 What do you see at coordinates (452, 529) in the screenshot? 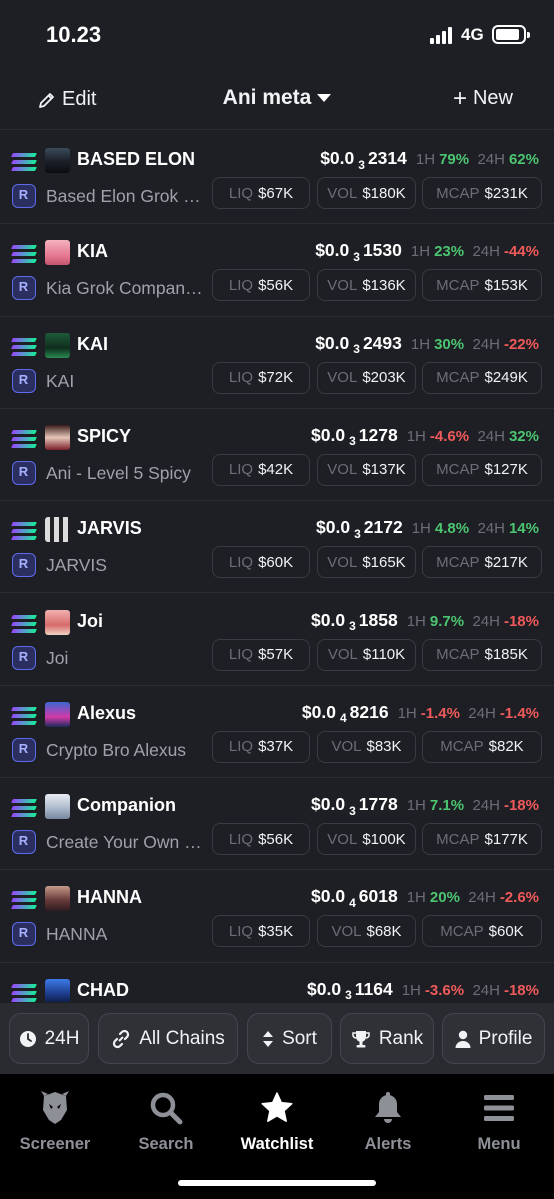
I see `h1-change: 4.8%` at bounding box center [452, 529].